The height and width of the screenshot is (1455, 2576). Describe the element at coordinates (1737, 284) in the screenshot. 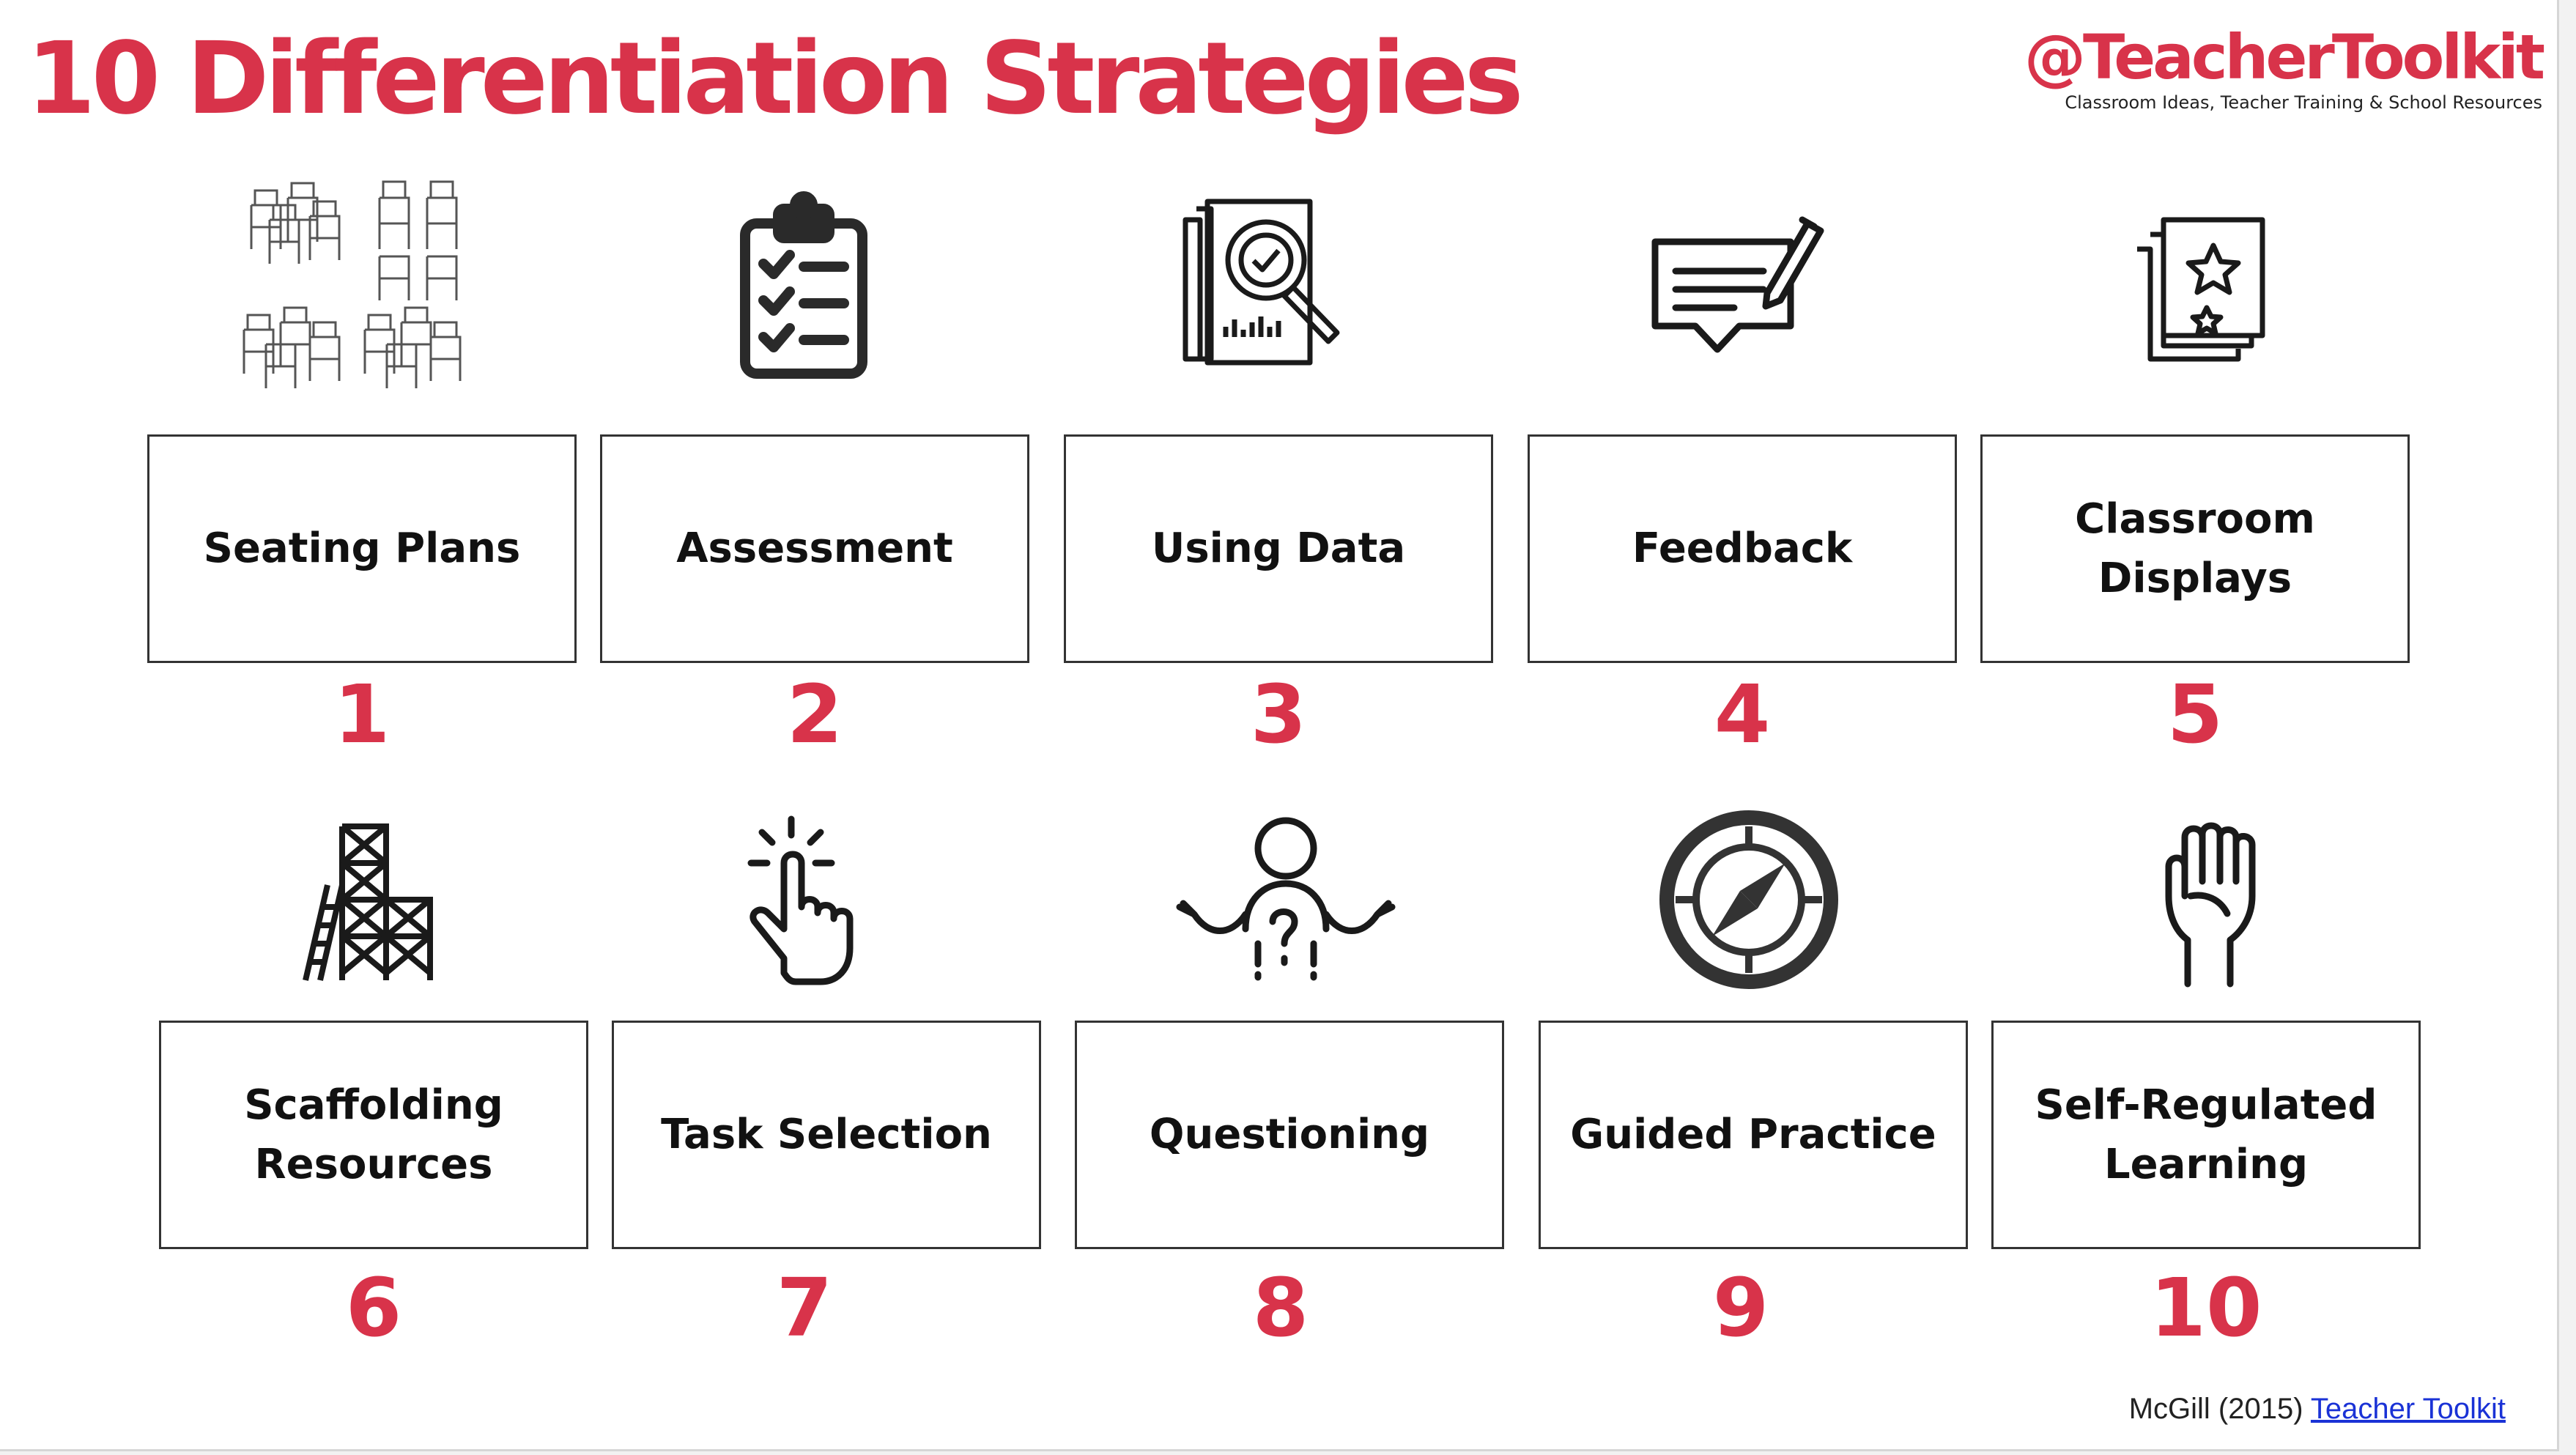

I see `feedback-writing-icon` at that location.